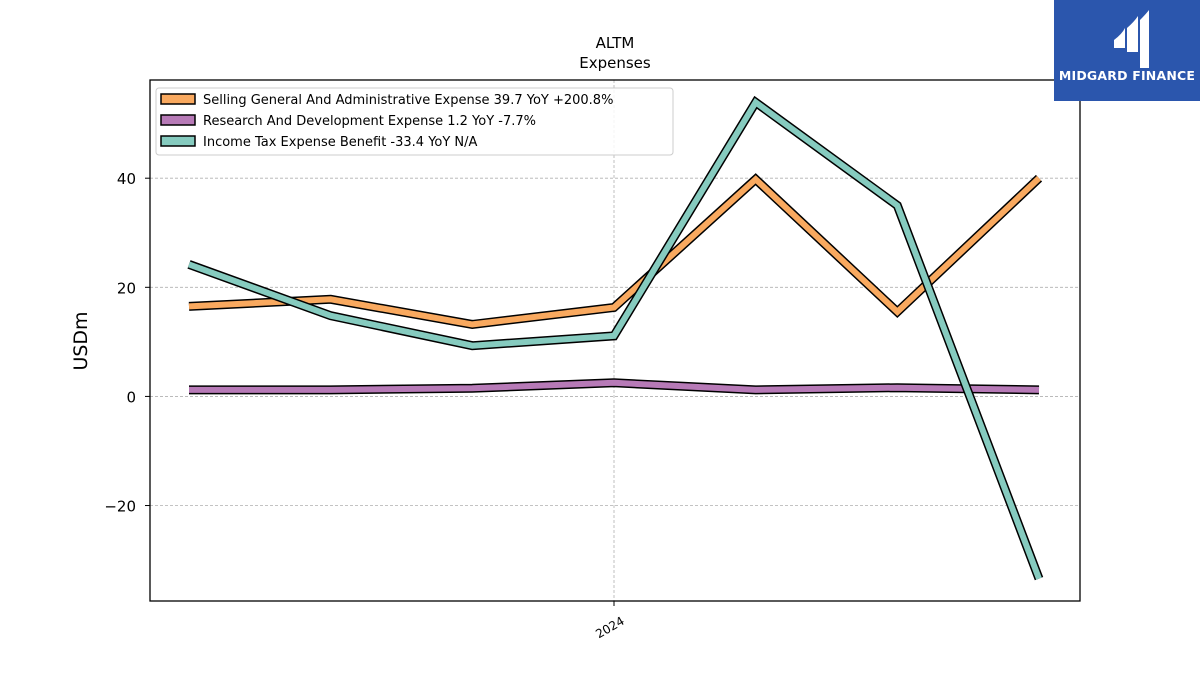 This screenshot has width=1200, height=675. Describe the element at coordinates (615, 63) in the screenshot. I see `chart-subtitle: Expenses` at that location.